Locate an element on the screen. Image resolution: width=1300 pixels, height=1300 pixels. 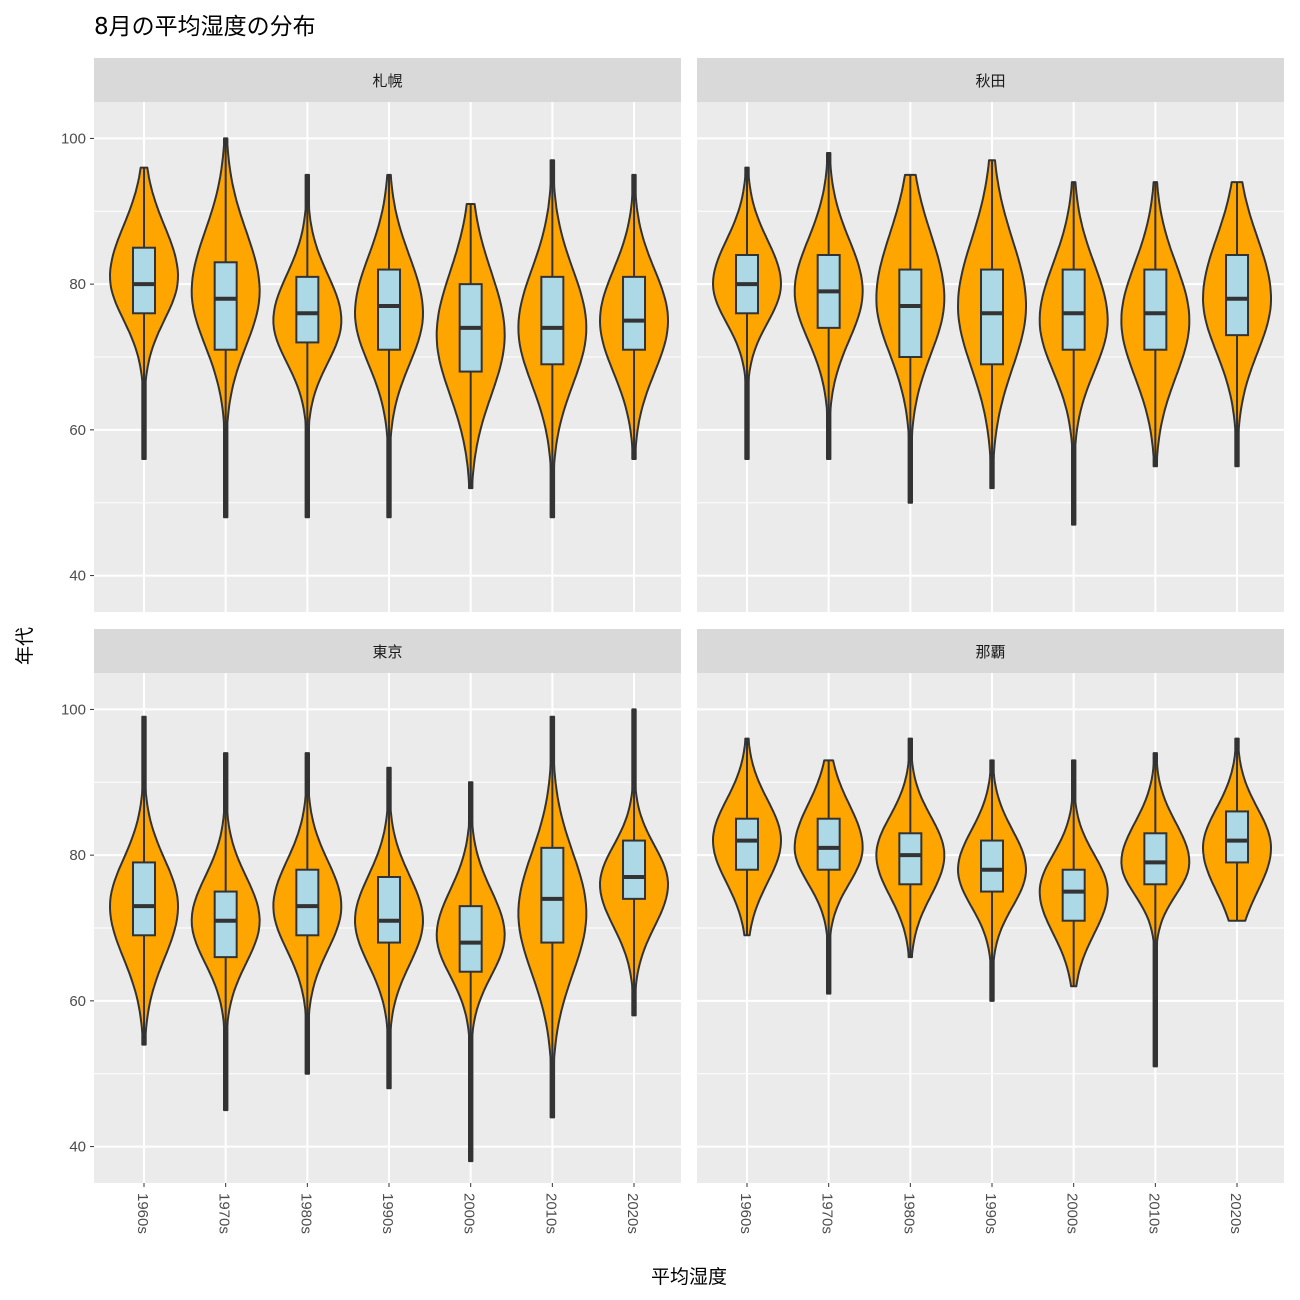
facet-strip-label: 東京 is located at coordinates (387, 652).